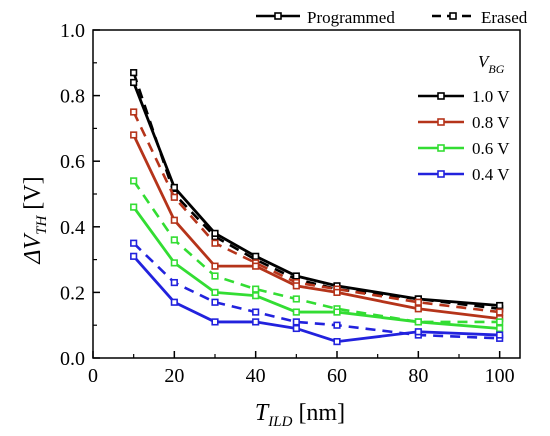 Image resolution: width=550 pixels, height=436 pixels. What do you see at coordinates (337, 376) in the screenshot?
I see `x-tick-label: 60` at bounding box center [337, 376].